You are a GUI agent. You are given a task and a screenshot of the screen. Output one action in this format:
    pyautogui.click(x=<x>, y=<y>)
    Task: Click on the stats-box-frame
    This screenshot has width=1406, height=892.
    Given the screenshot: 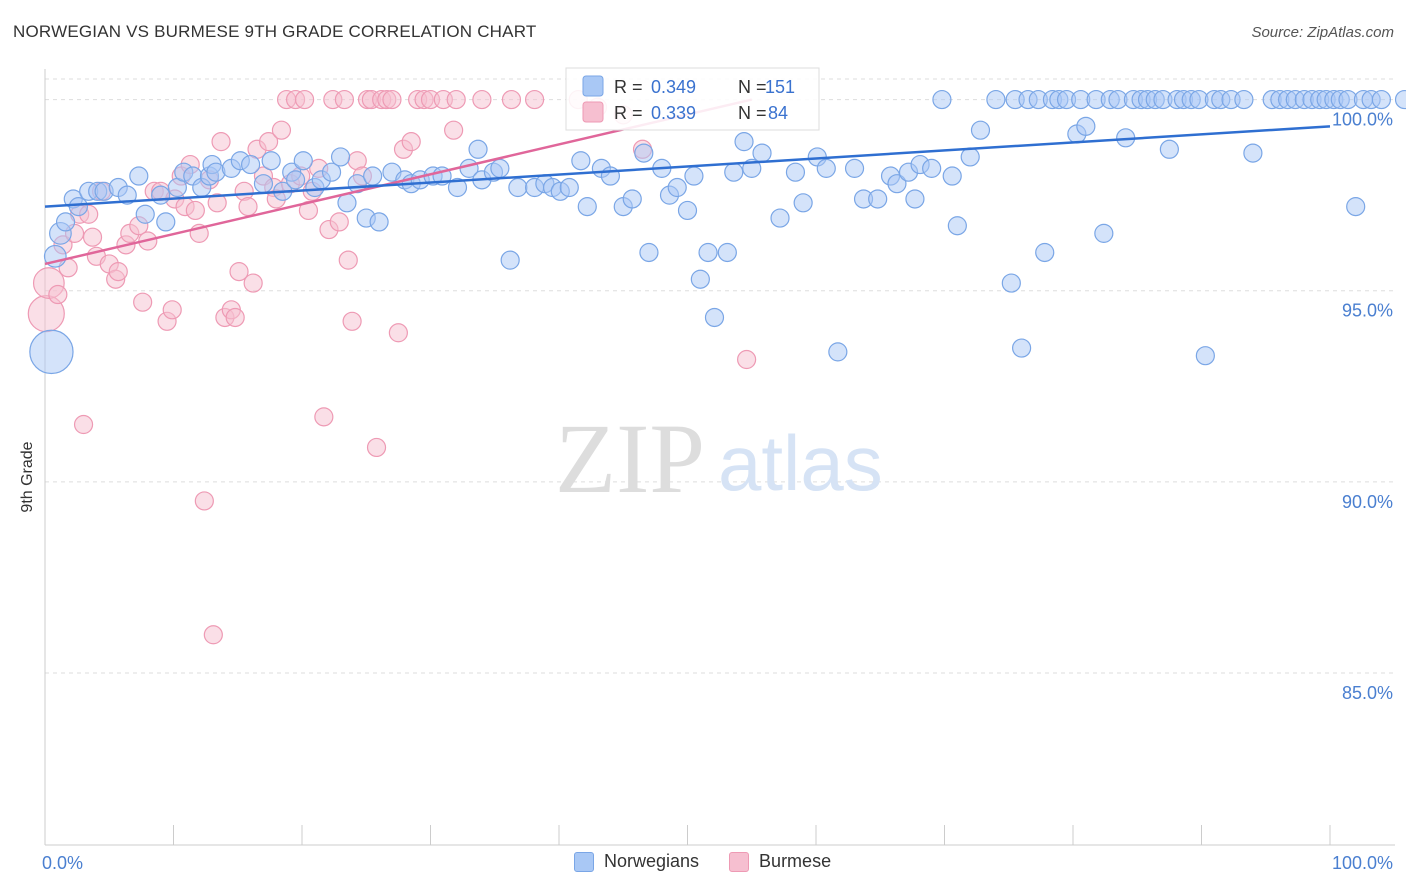 What is the action you would take?
    pyautogui.click(x=692, y=99)
    